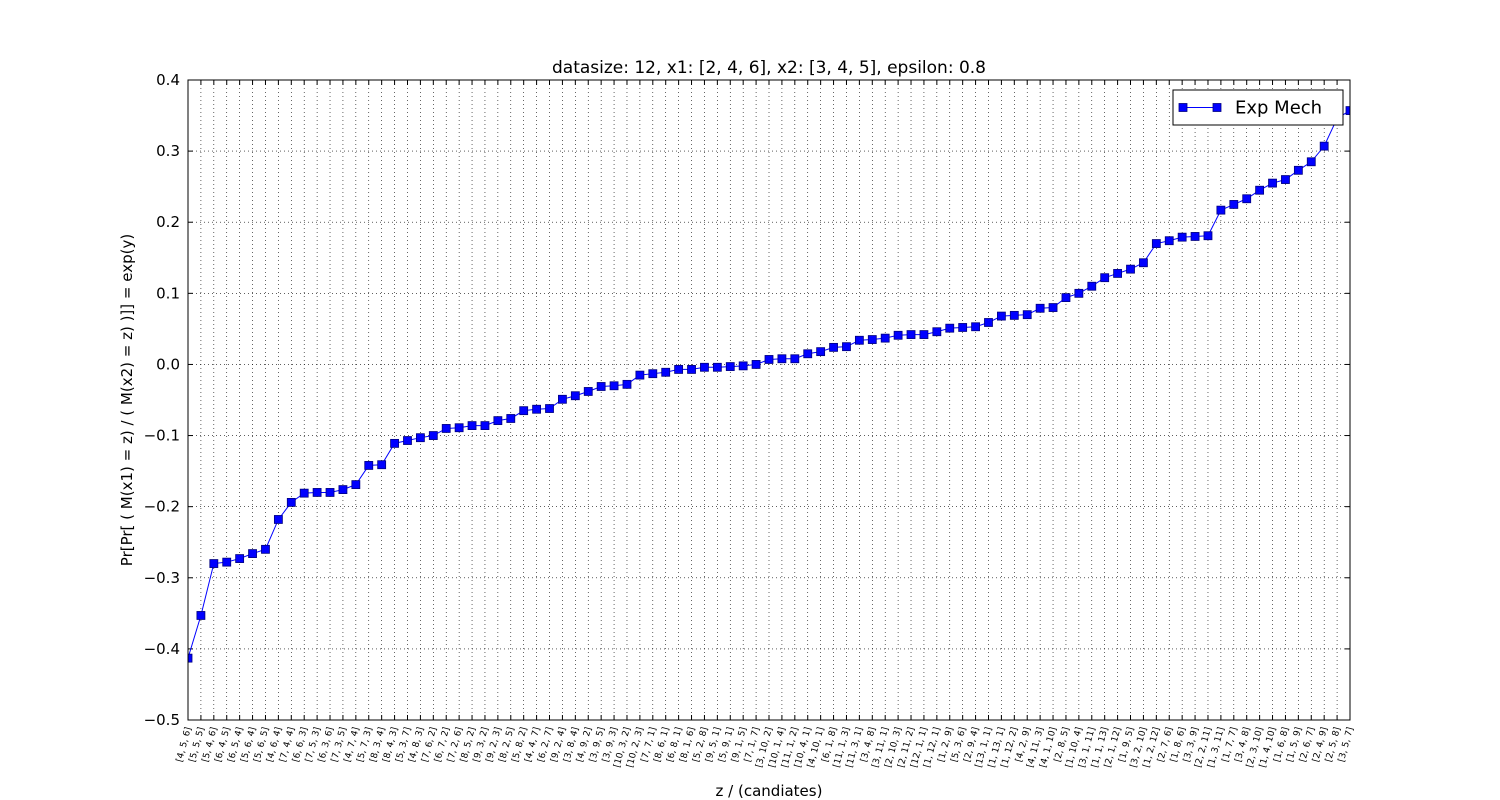 The width and height of the screenshot is (1500, 800). Describe the element at coordinates (162, 649) in the screenshot. I see `y-tick-label: −0.4` at that location.